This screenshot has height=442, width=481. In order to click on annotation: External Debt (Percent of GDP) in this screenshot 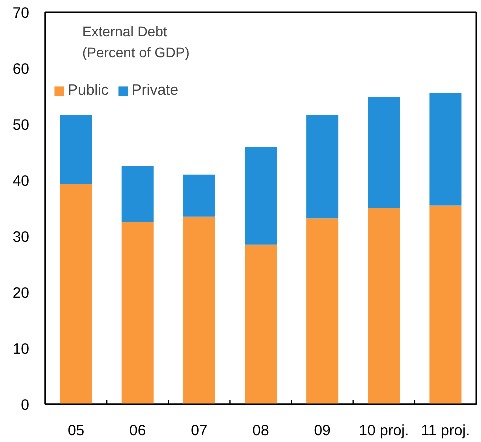, I will do `click(136, 42)`.